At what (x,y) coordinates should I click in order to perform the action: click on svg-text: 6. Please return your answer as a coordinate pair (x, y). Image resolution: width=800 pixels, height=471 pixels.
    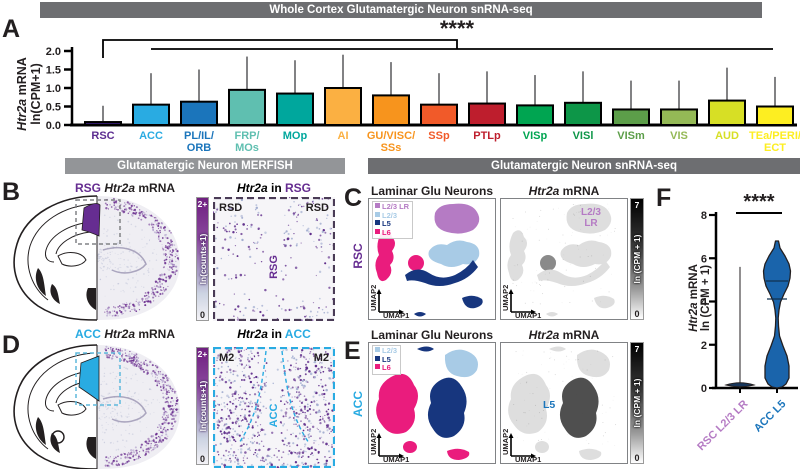
    Looking at the image, I should click on (704, 259).